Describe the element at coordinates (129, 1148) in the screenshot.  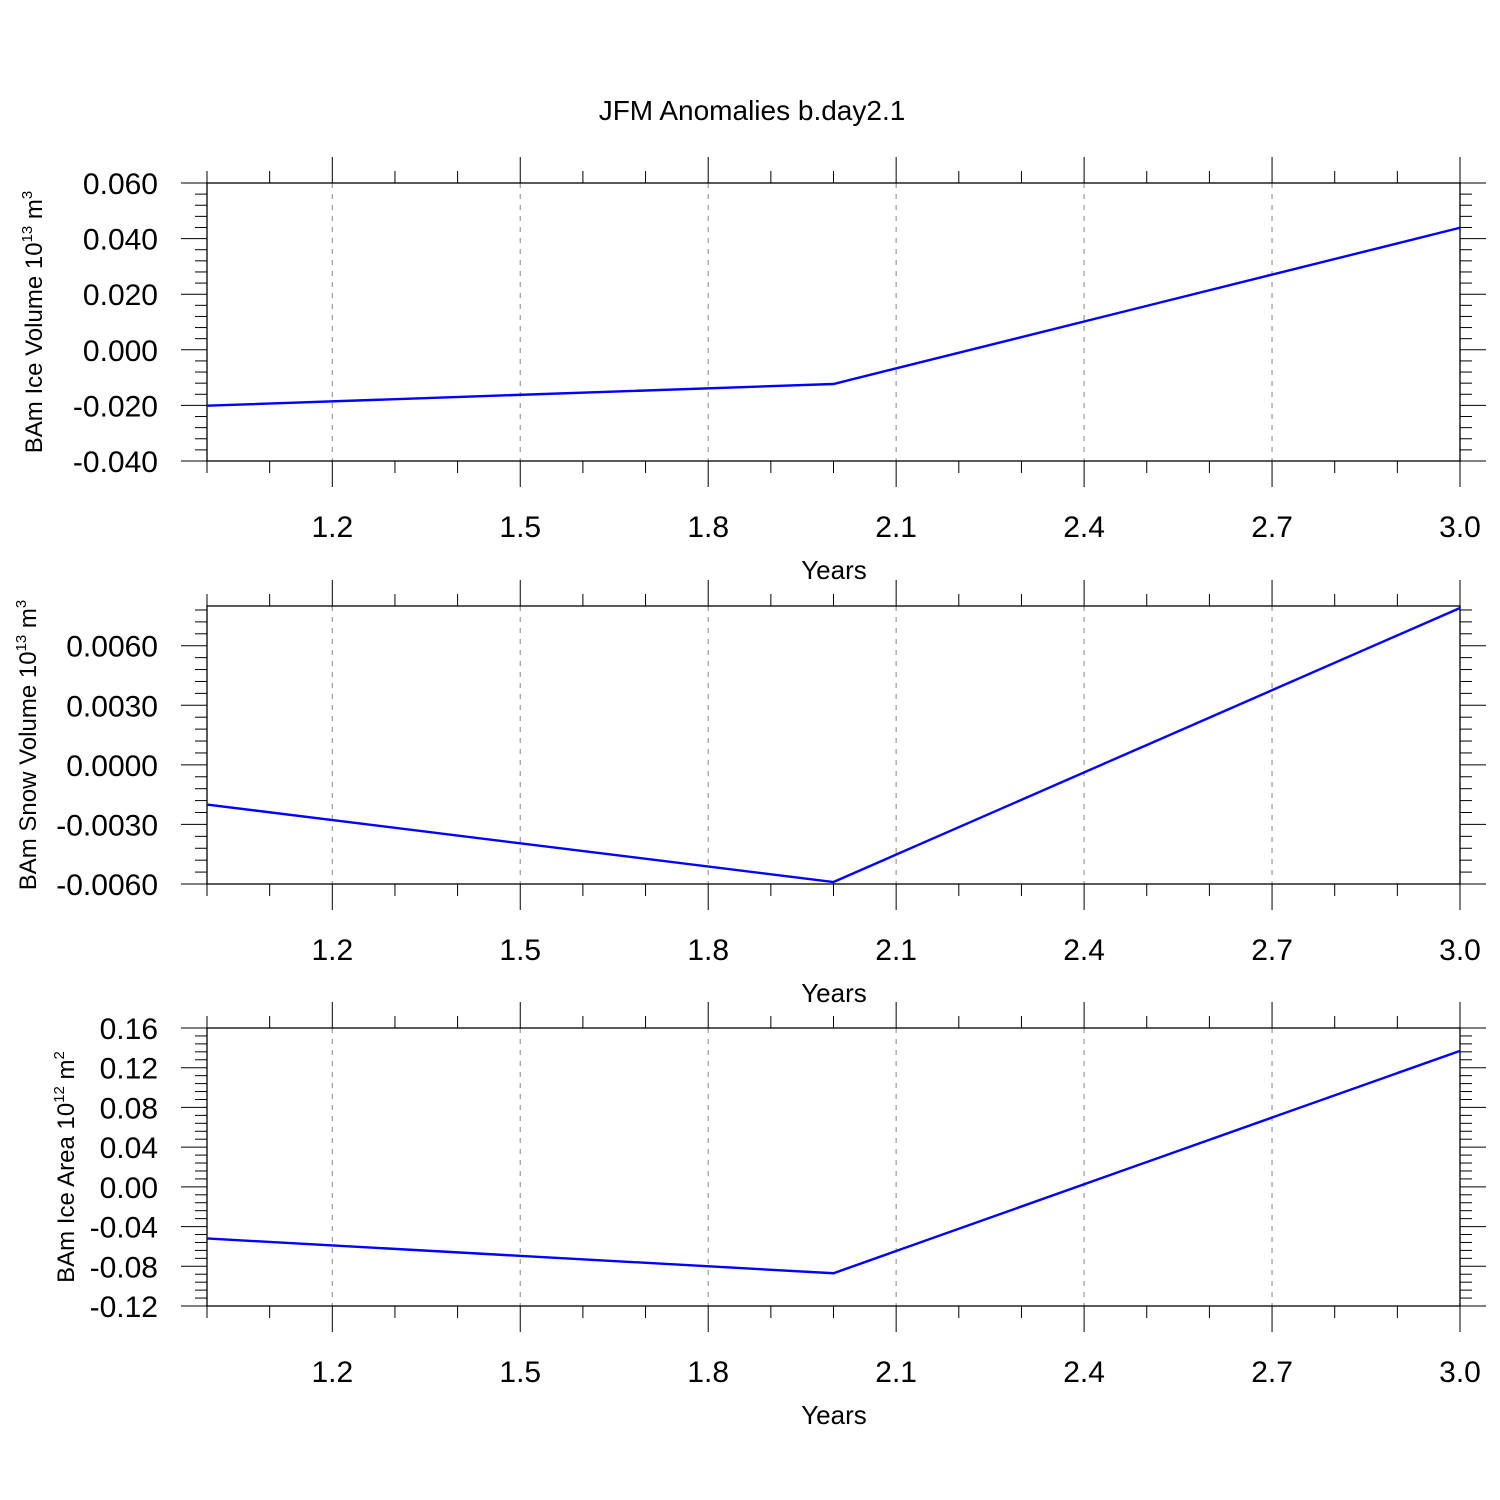
I see `y-tick-label: 0.04` at that location.